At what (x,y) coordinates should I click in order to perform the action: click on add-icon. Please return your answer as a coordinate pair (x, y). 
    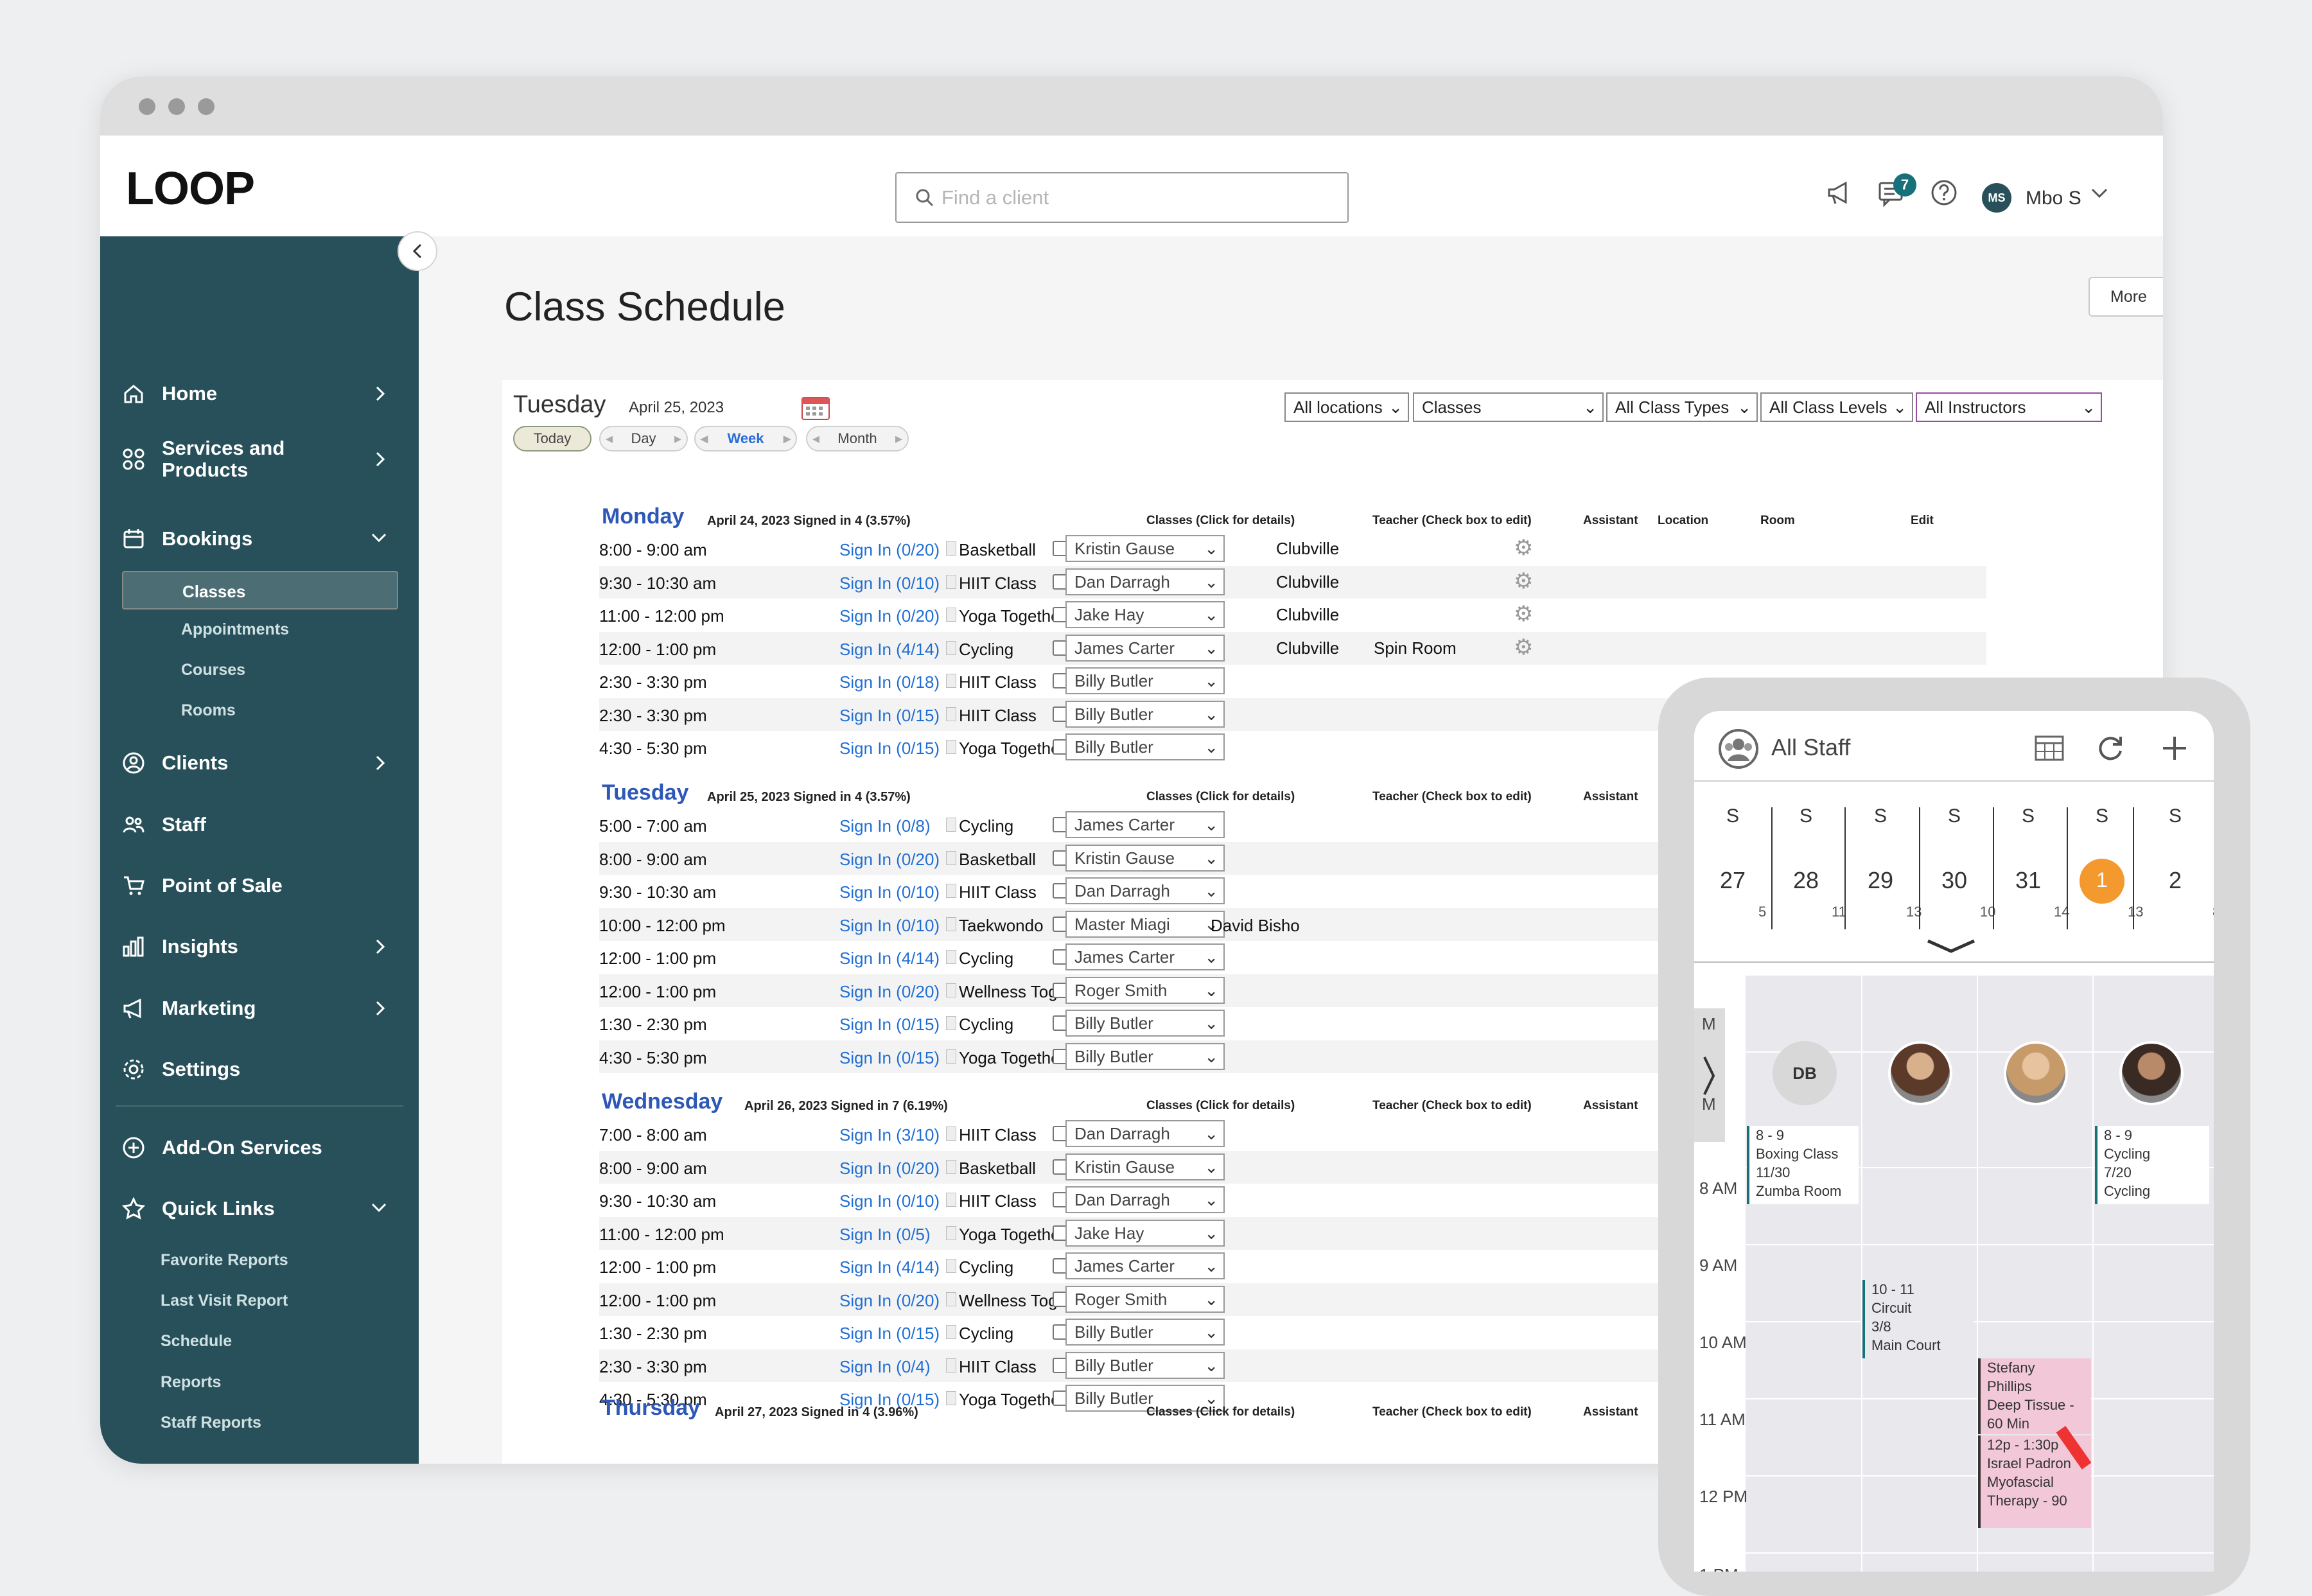
    Looking at the image, I should click on (2174, 748).